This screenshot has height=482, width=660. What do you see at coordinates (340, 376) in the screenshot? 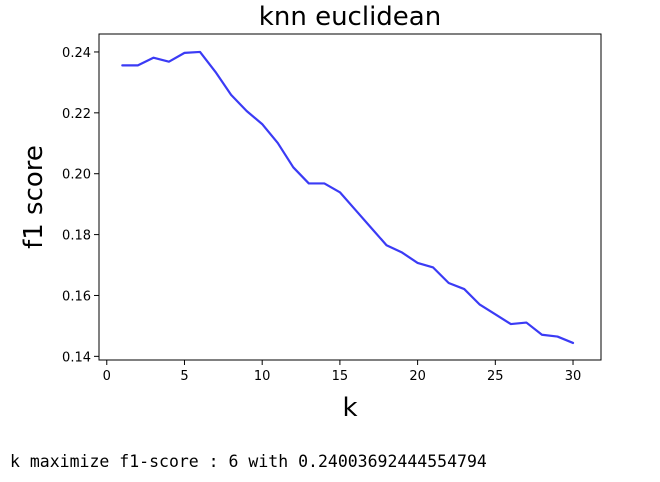
I see `x-tick-label: 15` at bounding box center [340, 376].